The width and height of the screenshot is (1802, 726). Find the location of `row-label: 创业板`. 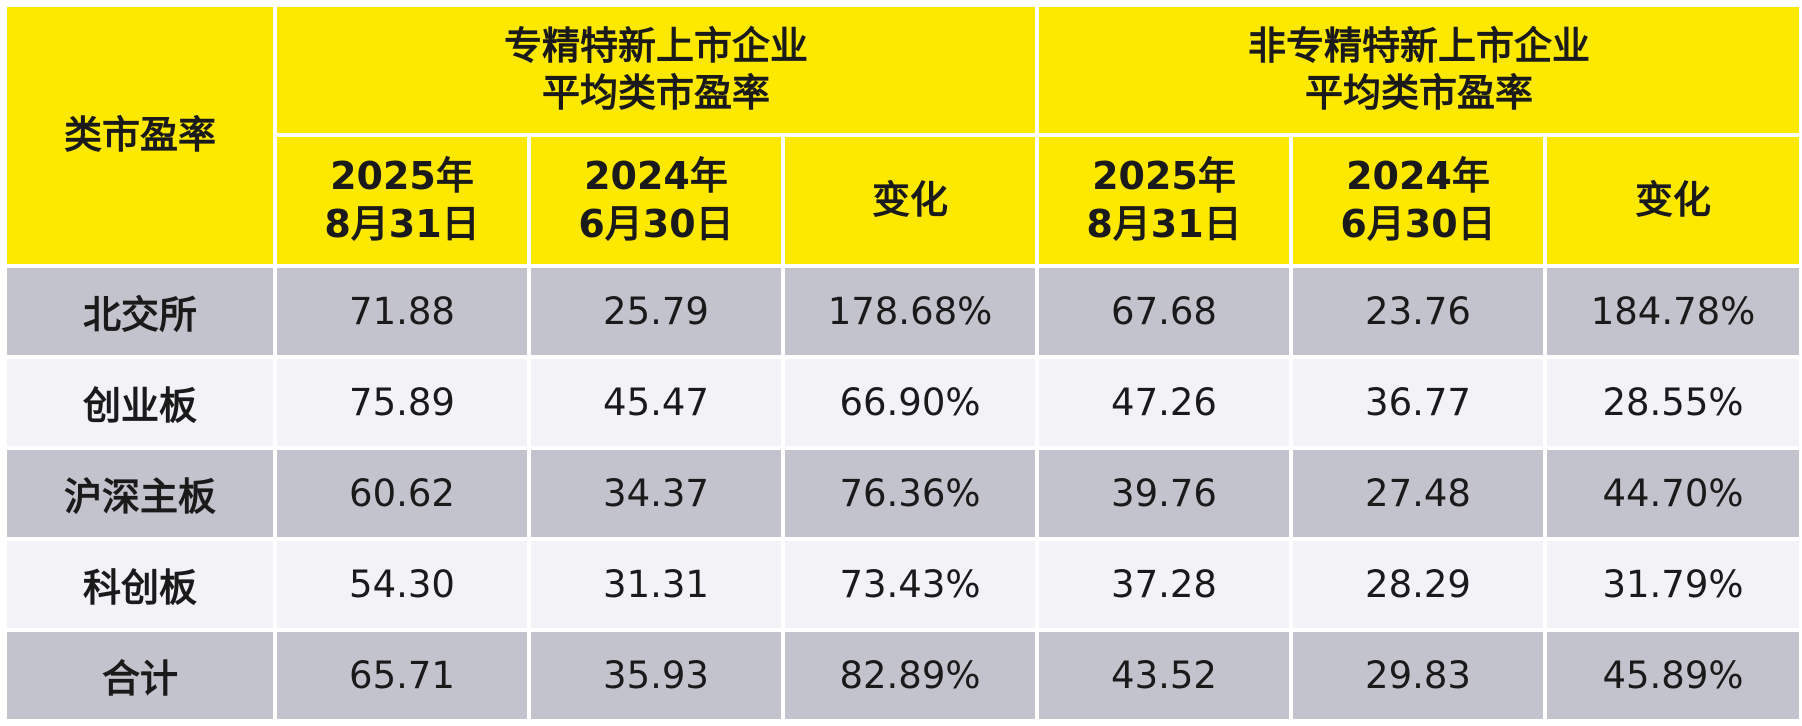

row-label: 创业板 is located at coordinates (140, 402).